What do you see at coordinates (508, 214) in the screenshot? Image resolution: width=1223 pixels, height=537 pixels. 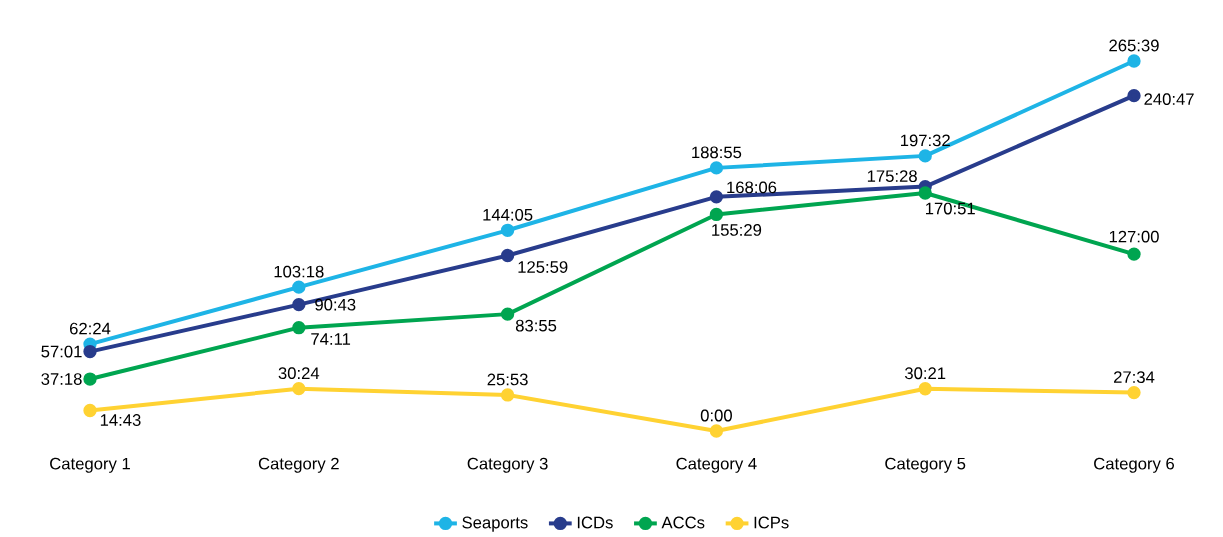 I see `data-label: 144:05` at bounding box center [508, 214].